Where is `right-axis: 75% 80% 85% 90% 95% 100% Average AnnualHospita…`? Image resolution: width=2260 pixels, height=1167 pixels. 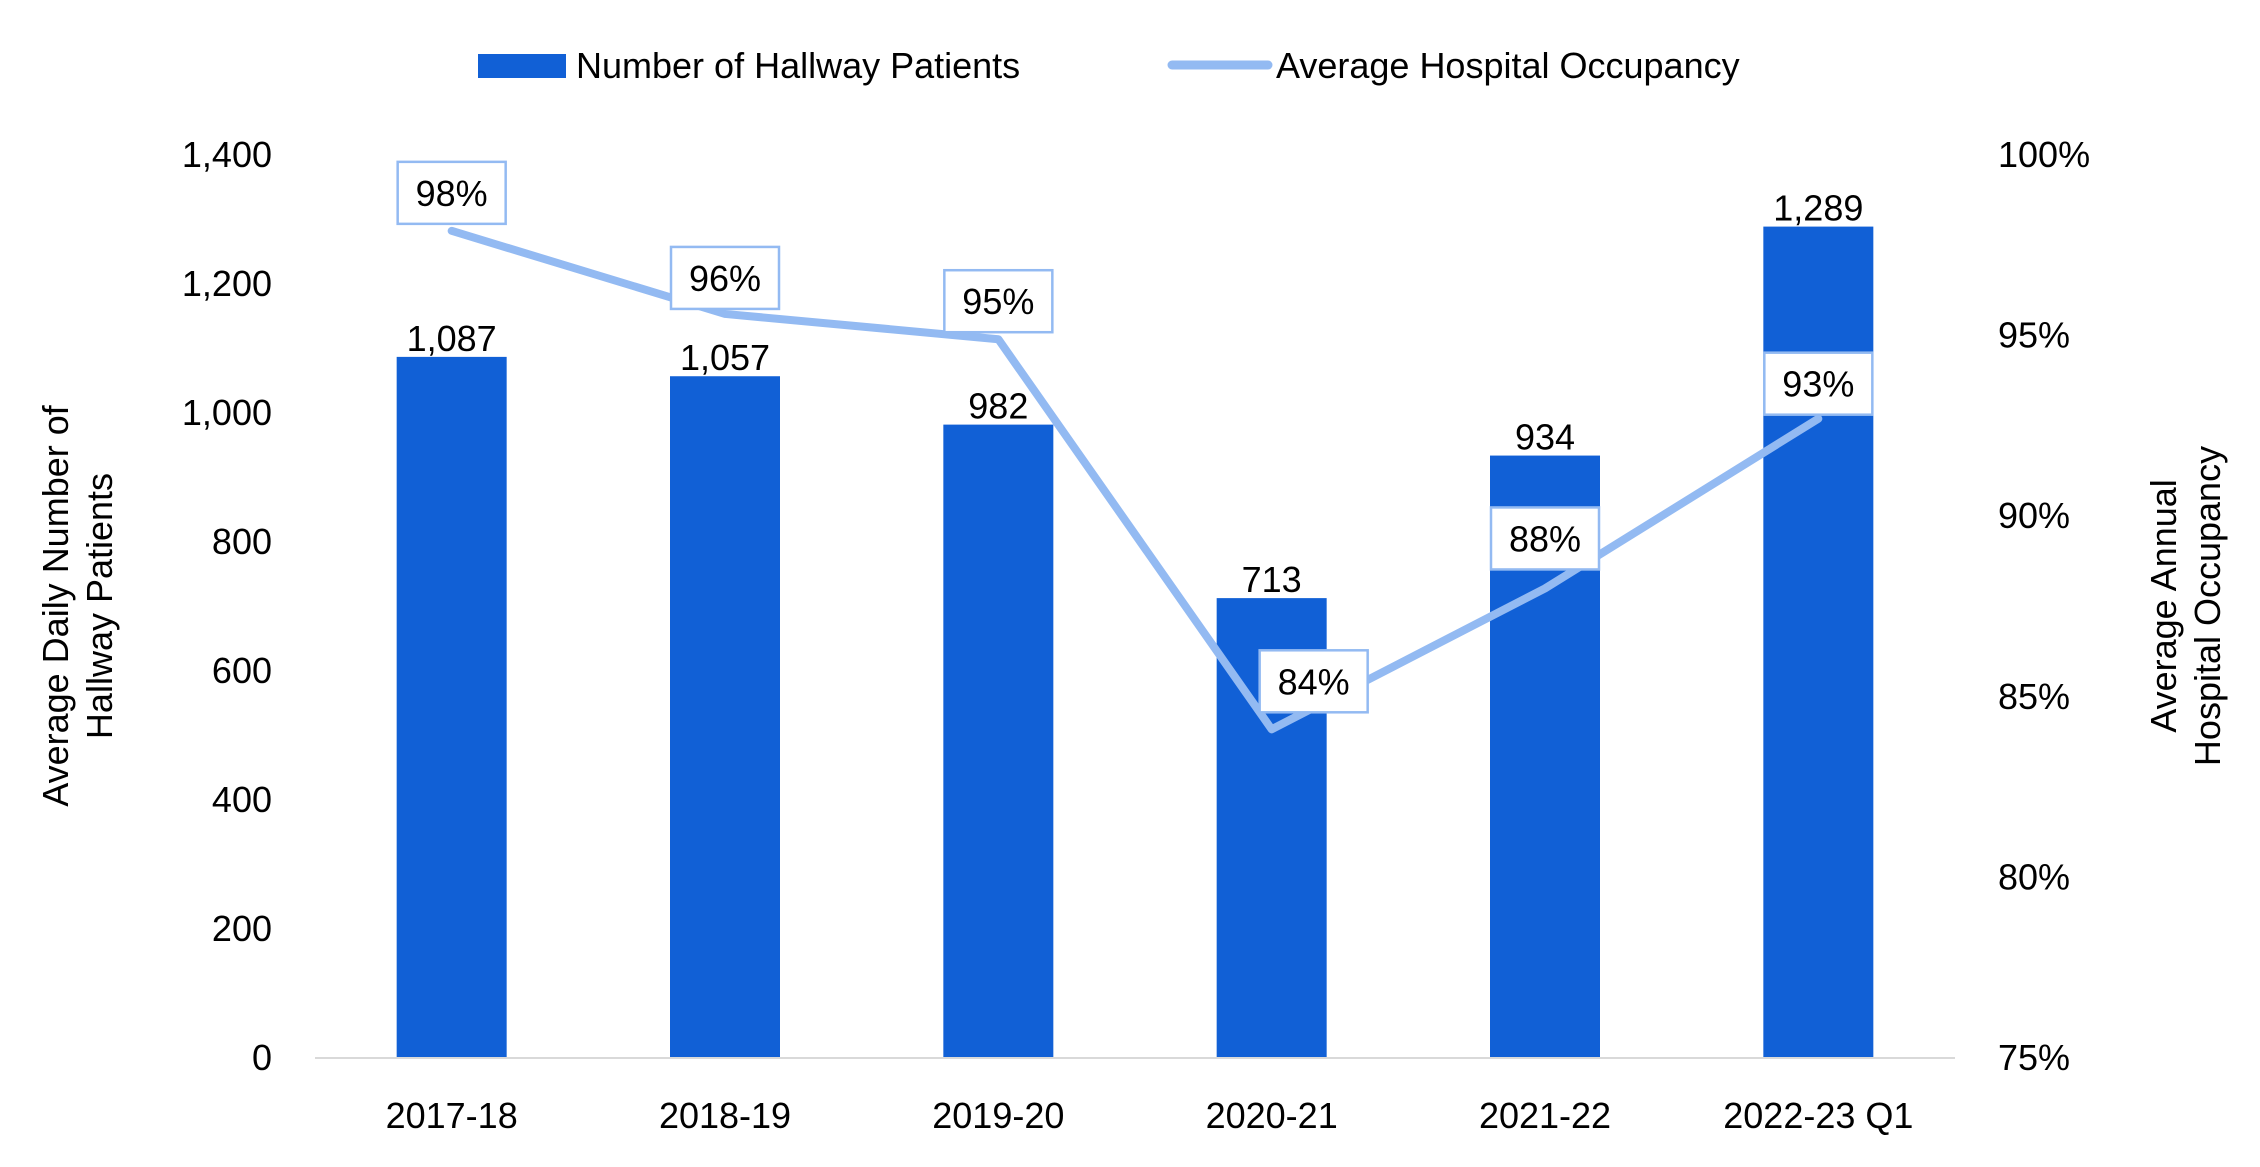 right-axis: 75% 80% 85% 90% 95% 100% Average AnnualHospita… is located at coordinates (2113, 606).